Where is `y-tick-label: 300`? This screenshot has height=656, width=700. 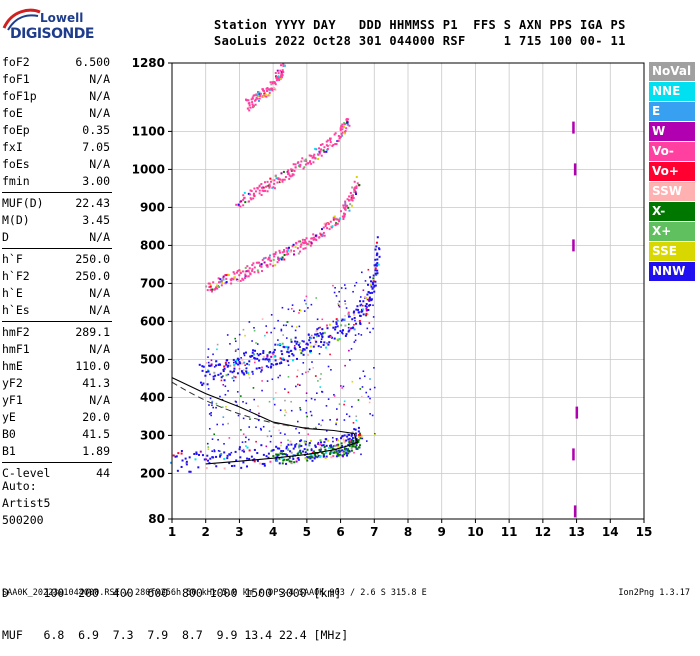 y-tick-label: 300 is located at coordinates (152, 435).